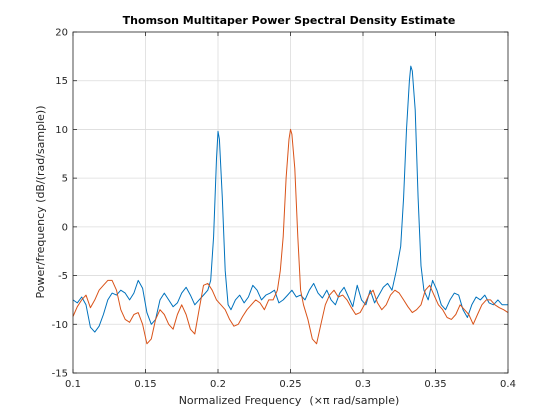 The height and width of the screenshot is (420, 560). I want to click on x-tick-label: 0.15, so click(145, 384).